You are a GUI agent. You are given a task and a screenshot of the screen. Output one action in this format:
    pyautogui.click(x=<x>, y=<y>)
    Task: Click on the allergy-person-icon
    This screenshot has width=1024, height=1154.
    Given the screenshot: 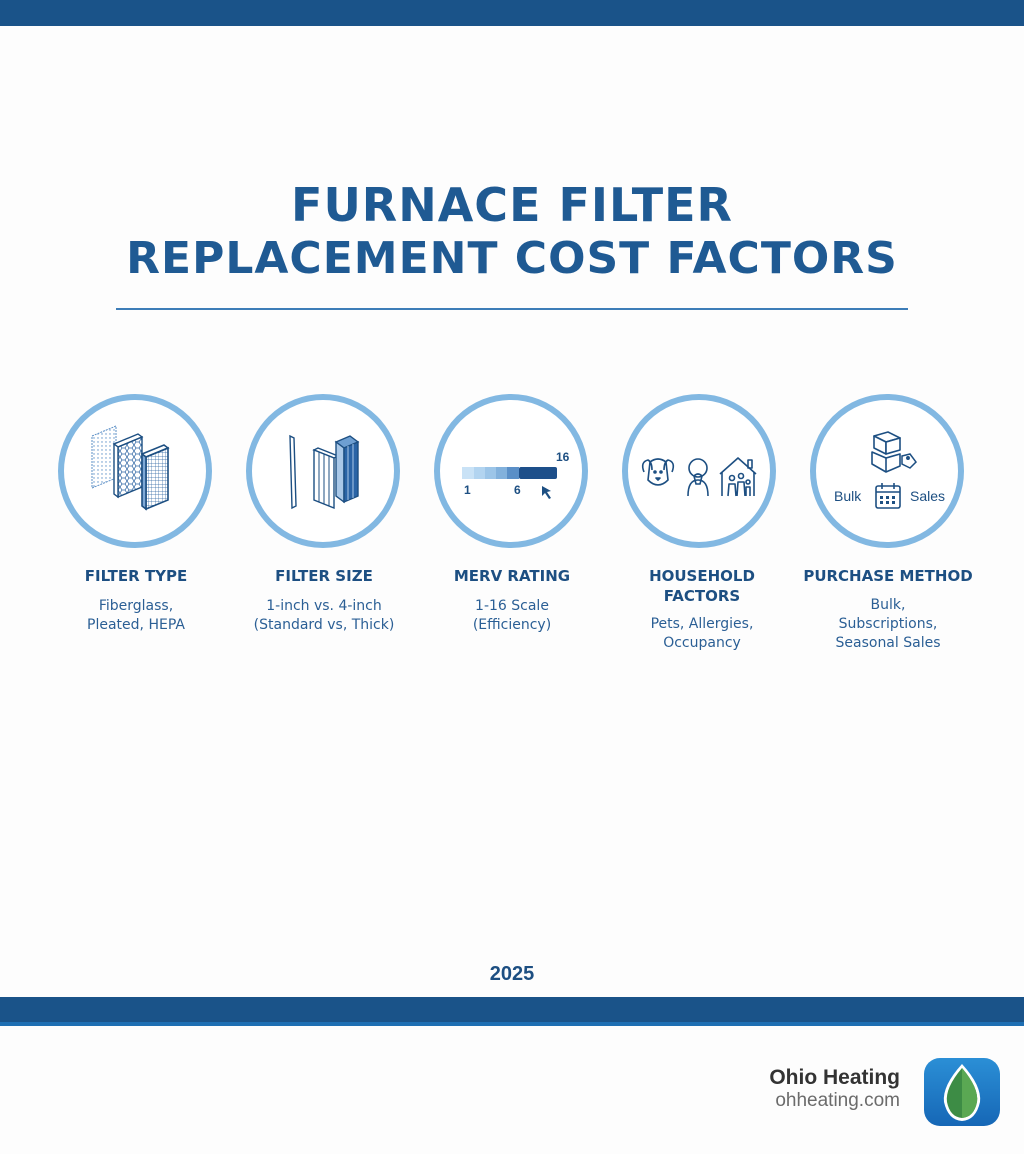 What is the action you would take?
    pyautogui.click(x=698, y=477)
    